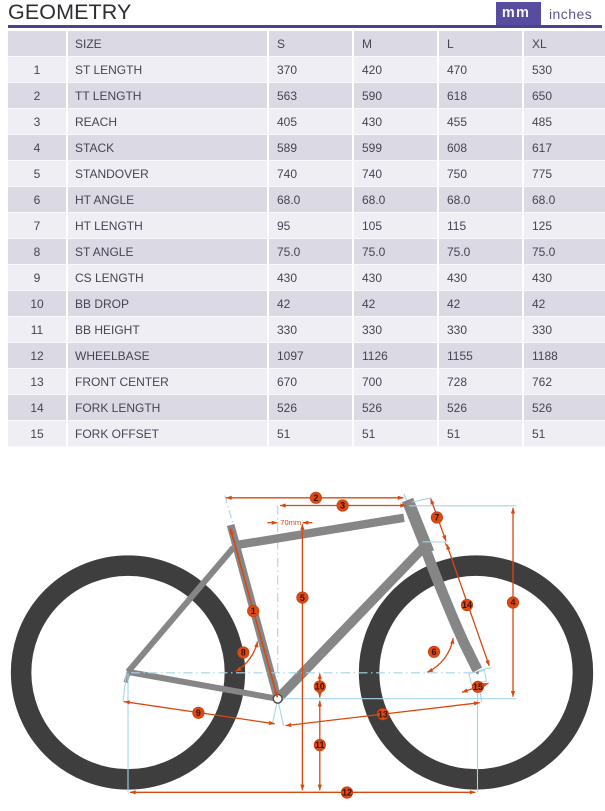  I want to click on svg-text: 10, so click(320, 687).